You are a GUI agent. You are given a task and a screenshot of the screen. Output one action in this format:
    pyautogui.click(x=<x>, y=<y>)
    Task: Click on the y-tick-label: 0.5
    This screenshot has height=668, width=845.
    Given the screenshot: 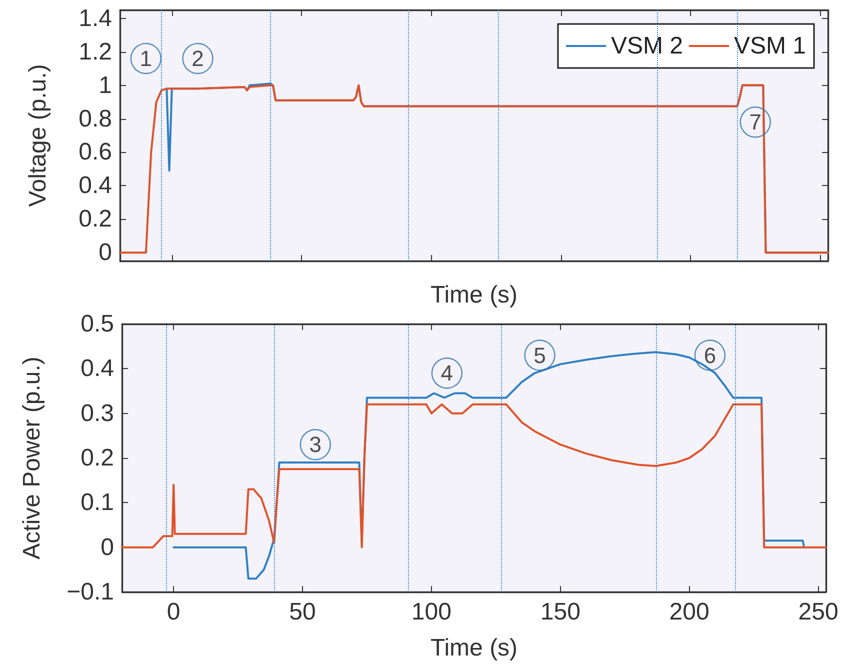 What is the action you would take?
    pyautogui.click(x=97, y=324)
    